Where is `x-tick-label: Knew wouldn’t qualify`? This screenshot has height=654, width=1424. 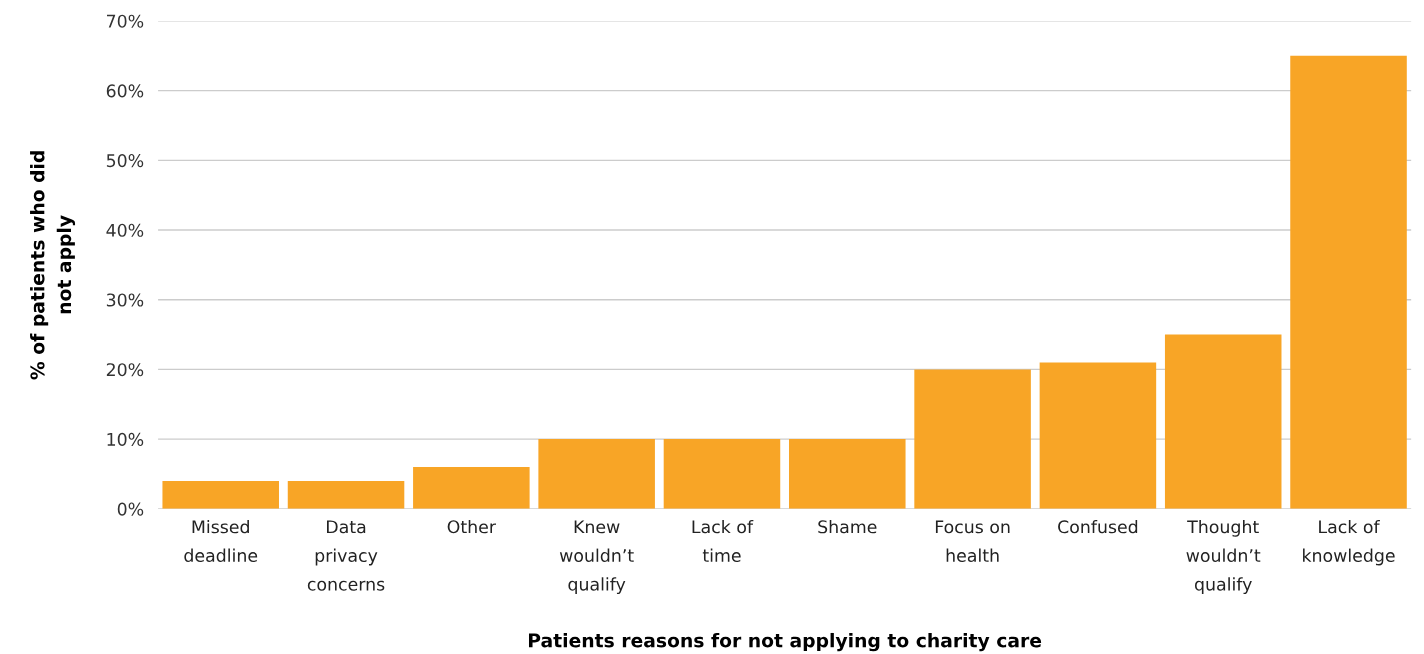 x-tick-label: Knew wouldn’t qualify is located at coordinates (596, 557).